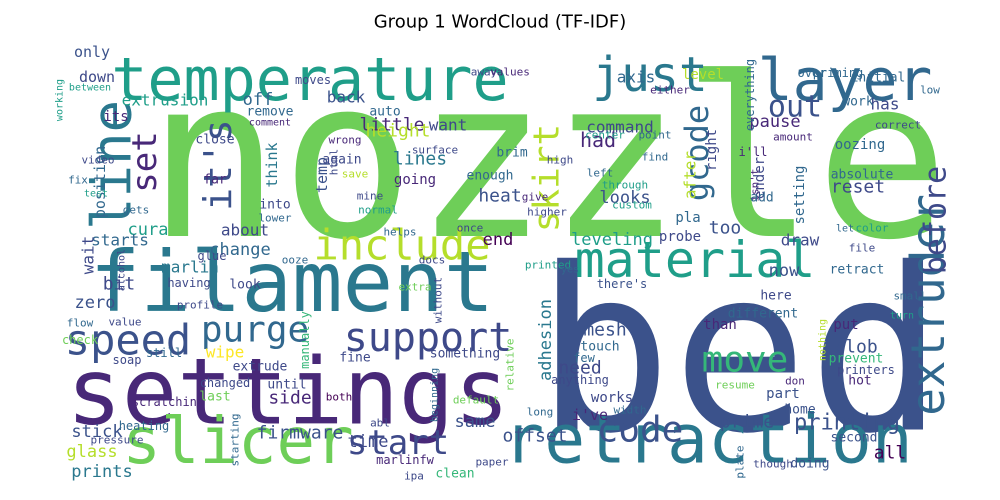 The image size is (1000, 500). Describe the element at coordinates (511, 153) in the screenshot. I see `word: brim` at that location.